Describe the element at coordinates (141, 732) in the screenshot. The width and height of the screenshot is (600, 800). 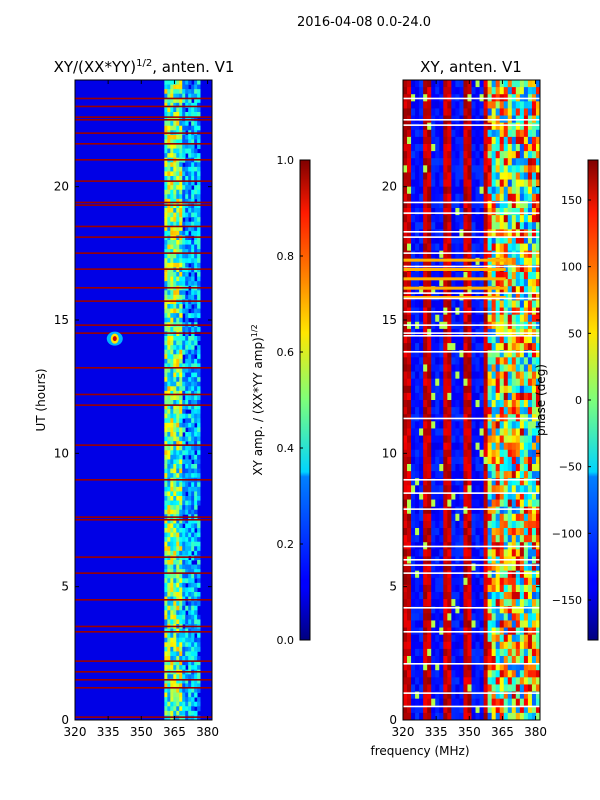
I see `x-tick-label: 350` at that location.